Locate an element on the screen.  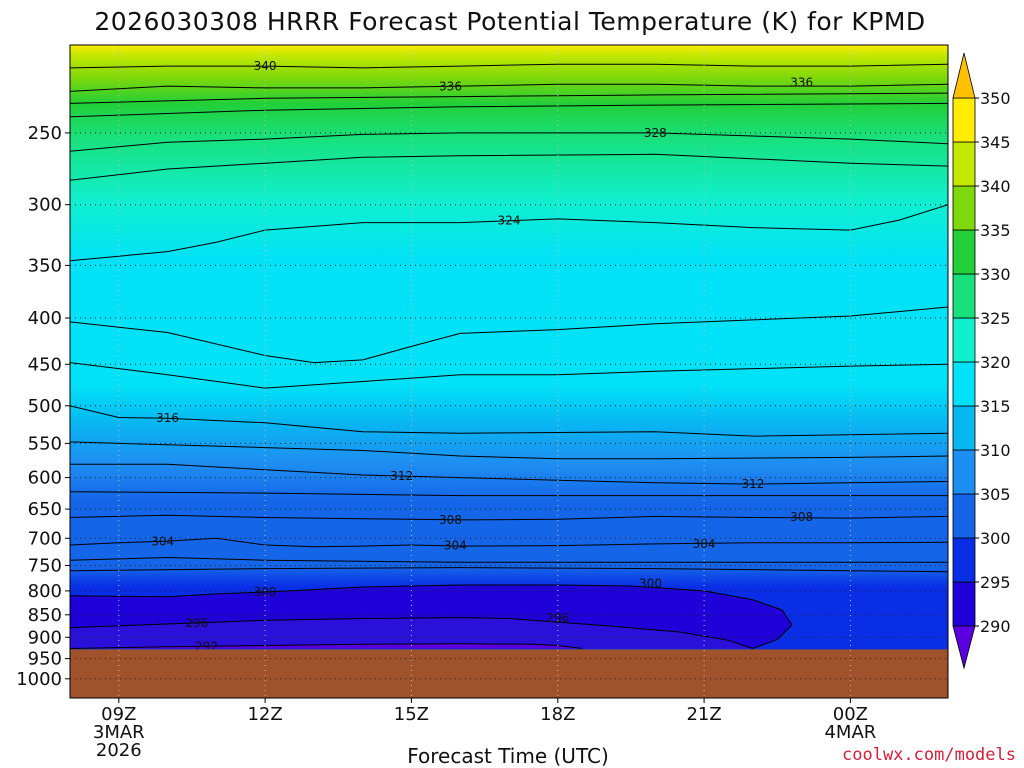
theta-292-fill is located at coordinates (326, 646).